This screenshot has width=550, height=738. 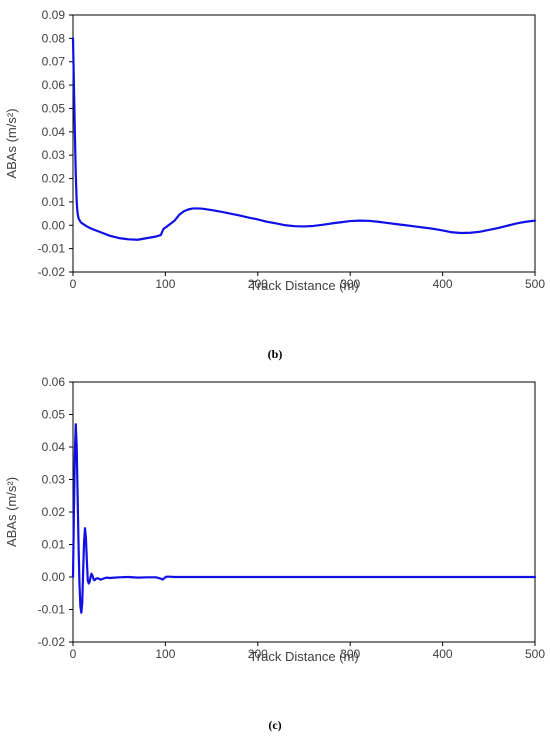 What do you see at coordinates (54, 62) in the screenshot?
I see `y-tick-label: 0.07` at bounding box center [54, 62].